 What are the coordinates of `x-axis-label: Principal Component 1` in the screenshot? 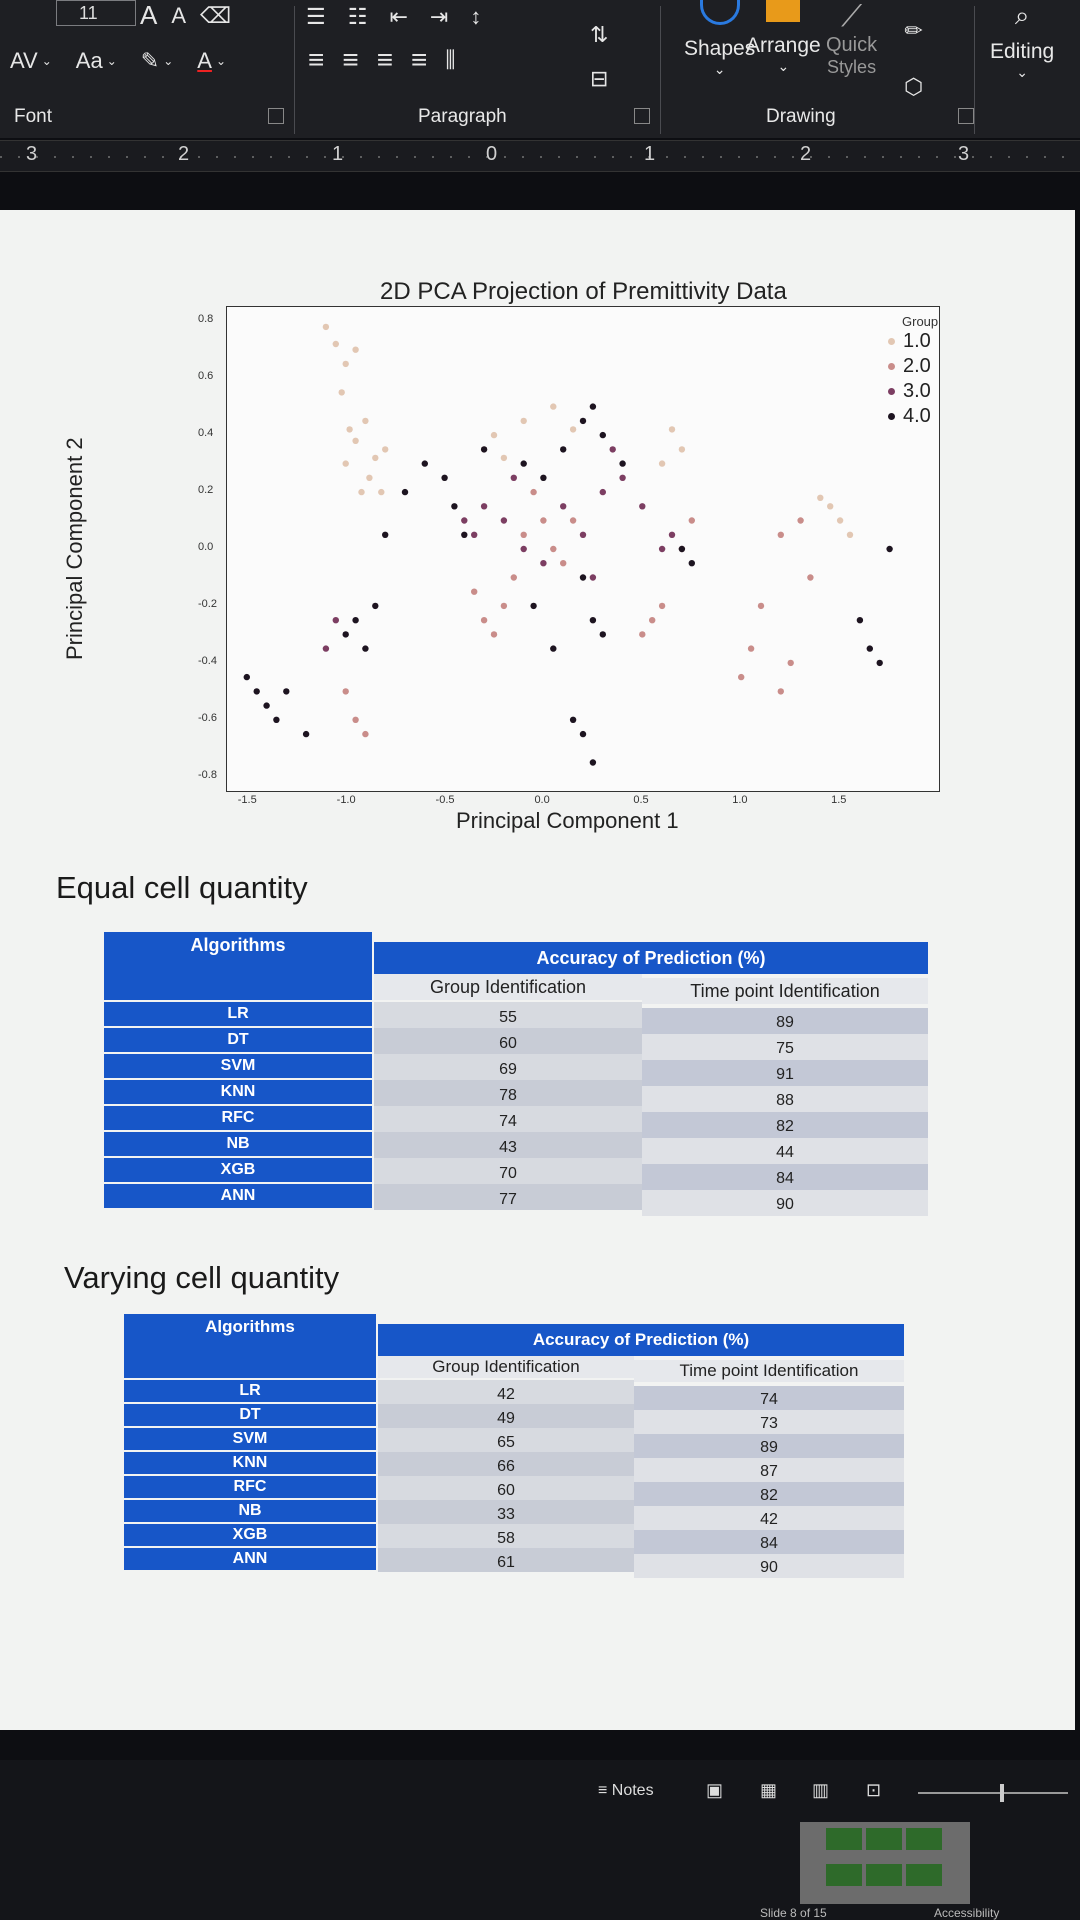 It's located at (567, 820).